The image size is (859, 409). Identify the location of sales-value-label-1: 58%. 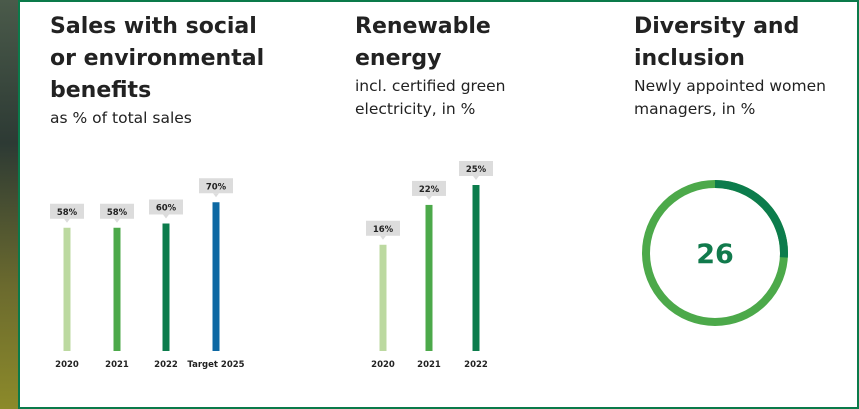
(117, 213).